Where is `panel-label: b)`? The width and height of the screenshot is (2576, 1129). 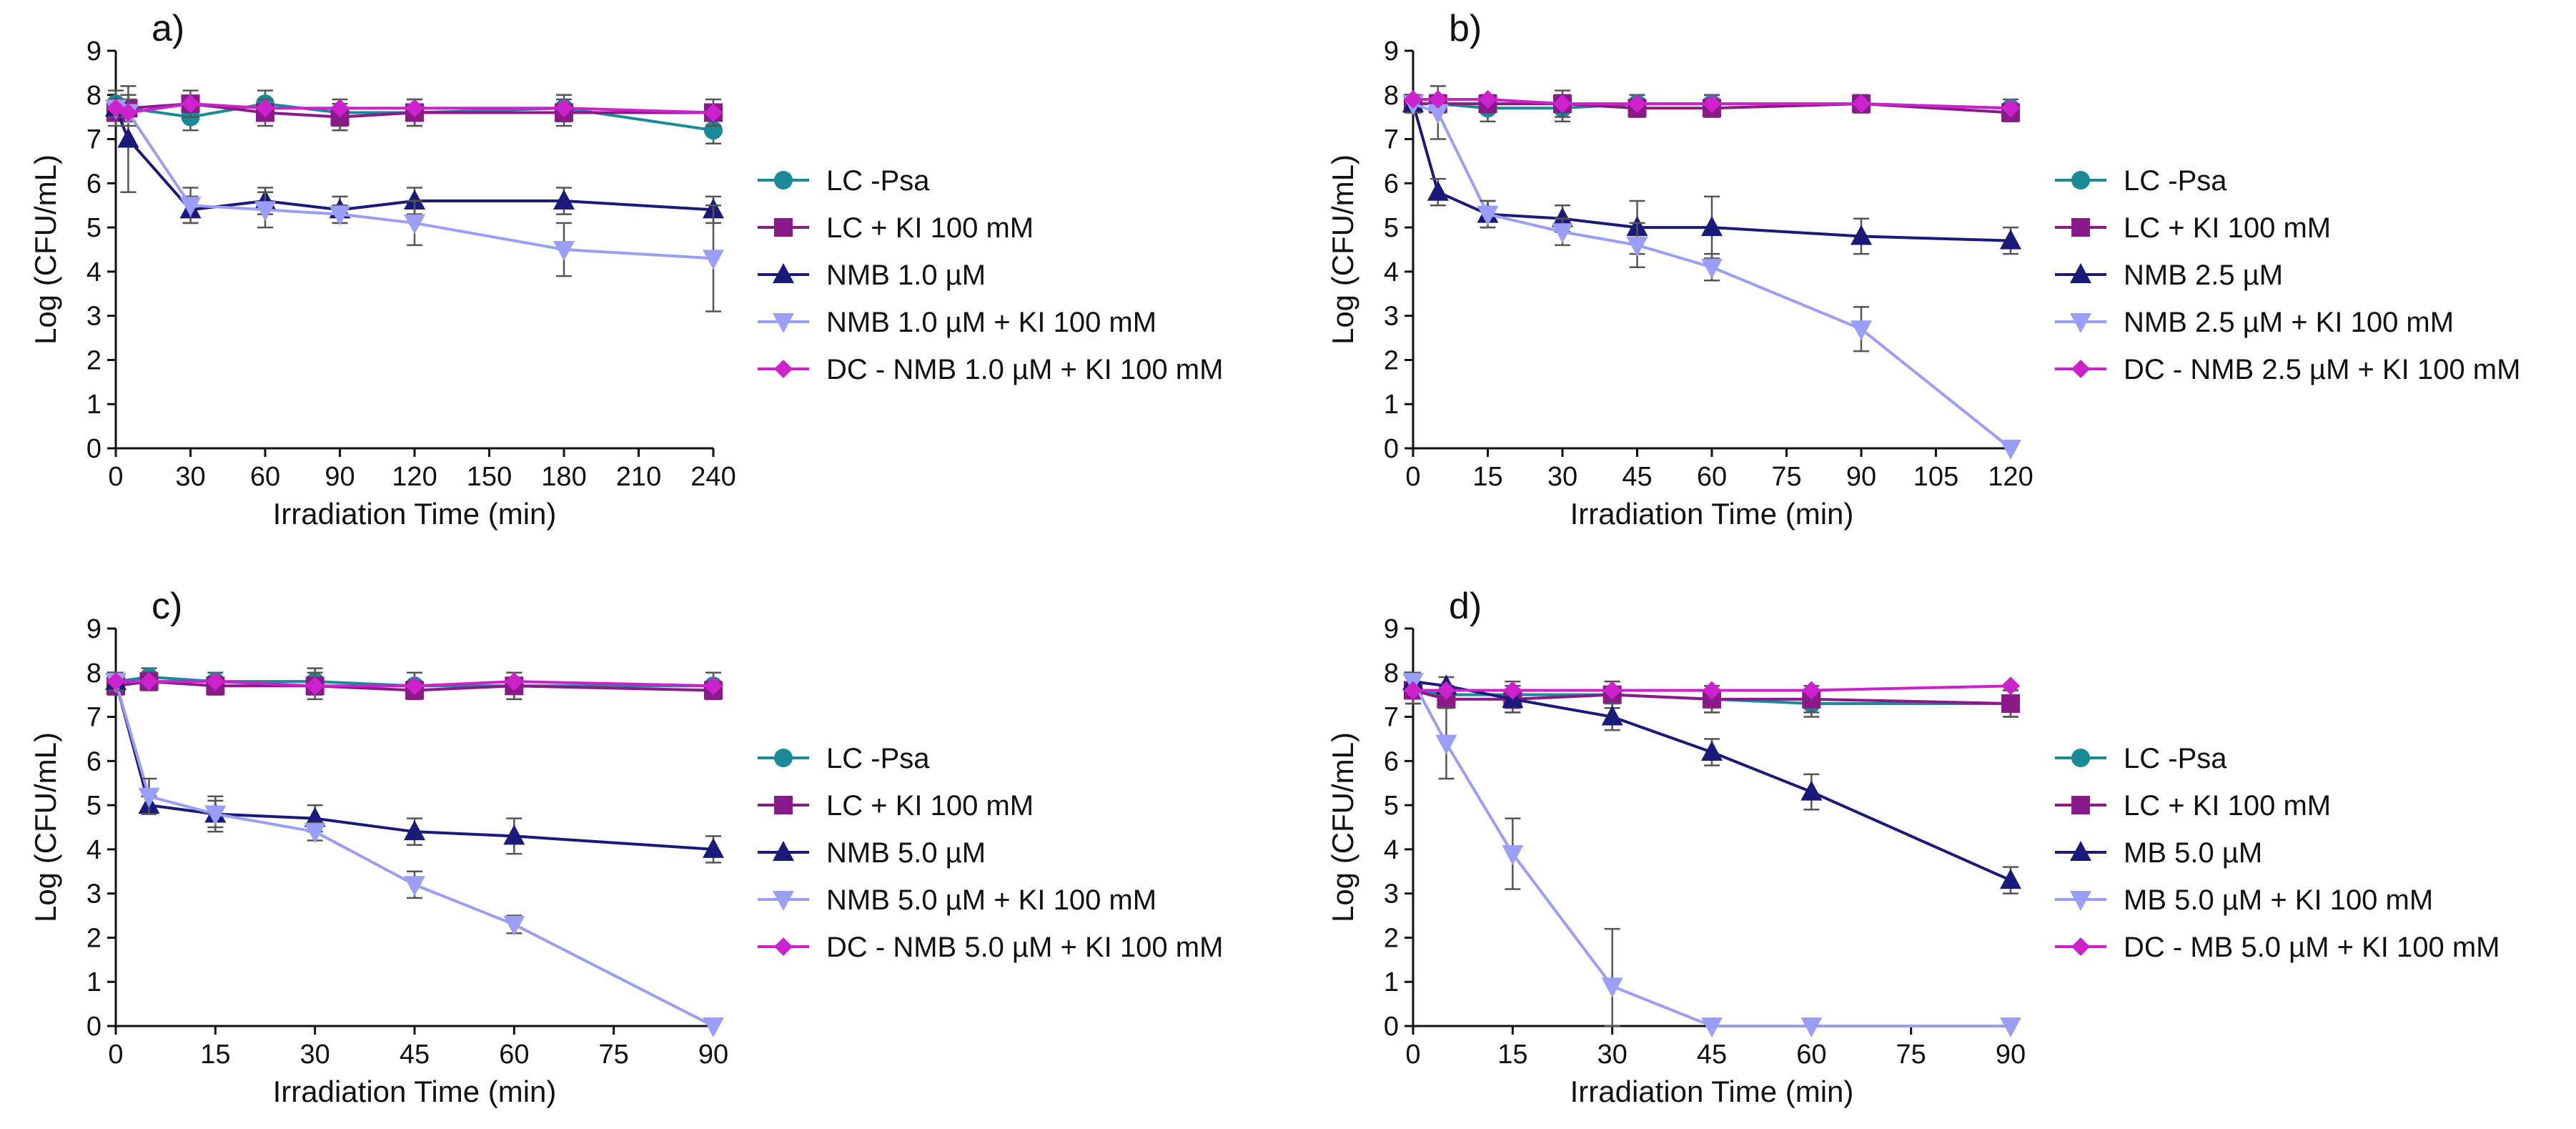 panel-label: b) is located at coordinates (1466, 29).